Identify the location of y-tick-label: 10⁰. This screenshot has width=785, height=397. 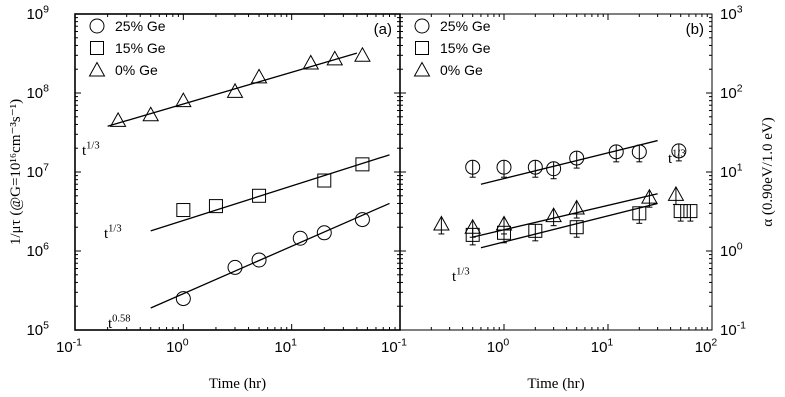
(731, 250).